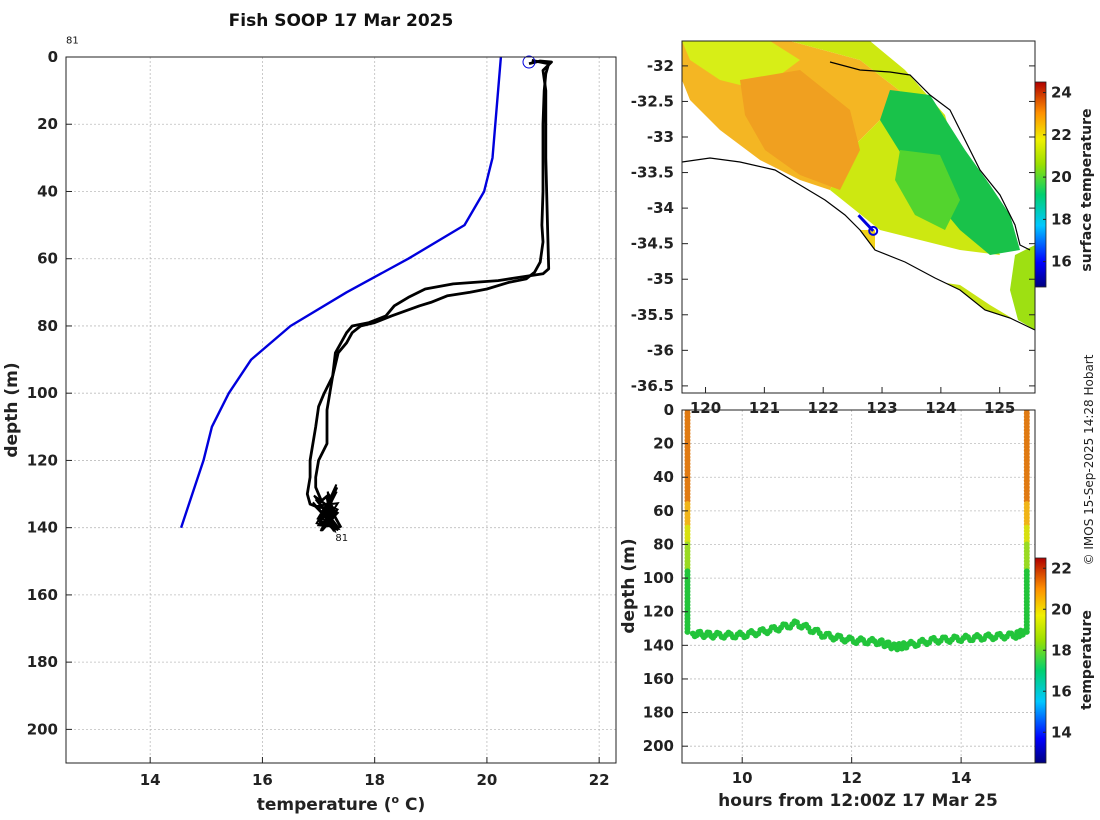  What do you see at coordinates (1089, 459) in the screenshot?
I see `credit-text: © IMOS 15-Sep-2025 14:28 Hobart` at bounding box center [1089, 459].